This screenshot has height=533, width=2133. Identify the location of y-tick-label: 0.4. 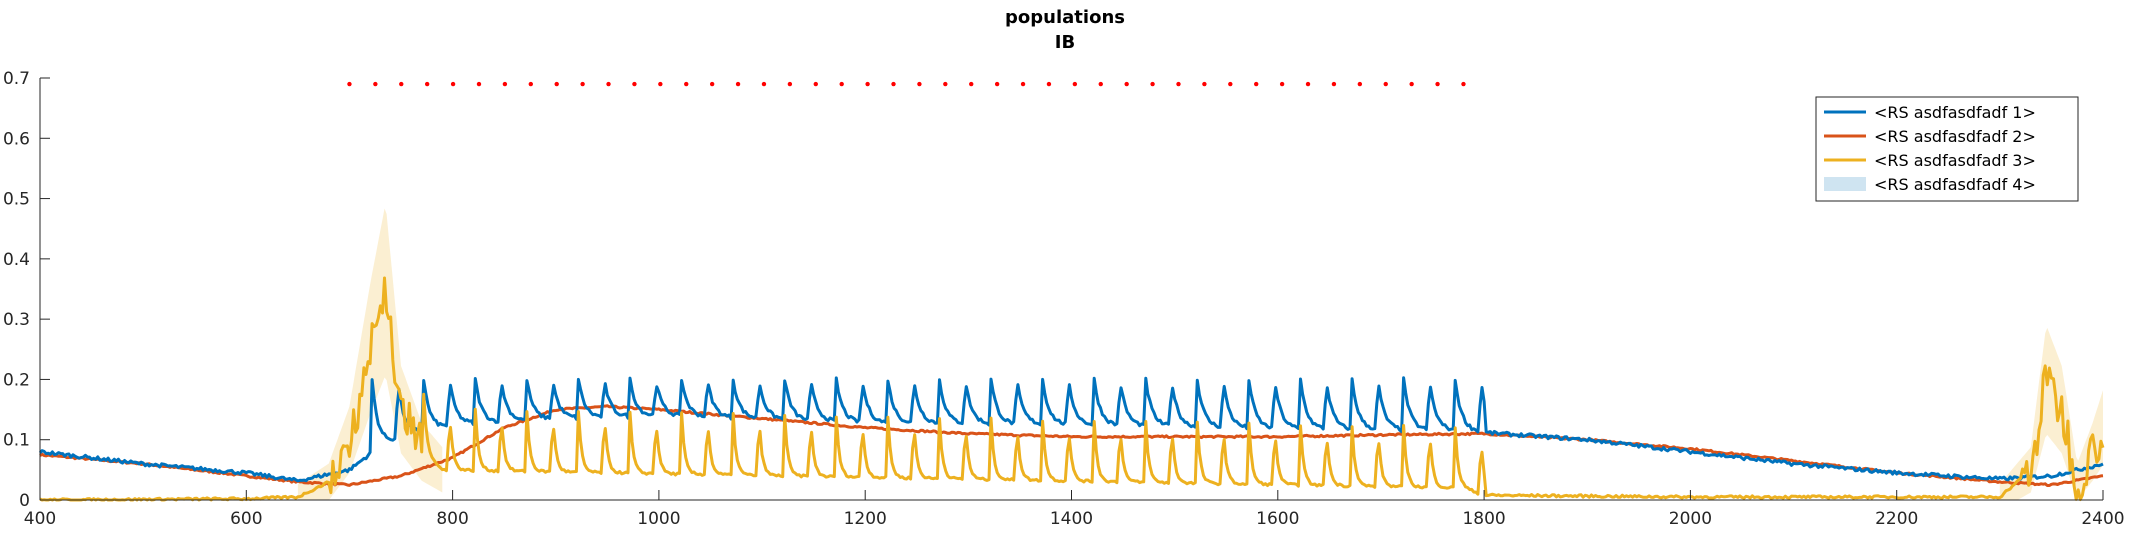
(16, 260).